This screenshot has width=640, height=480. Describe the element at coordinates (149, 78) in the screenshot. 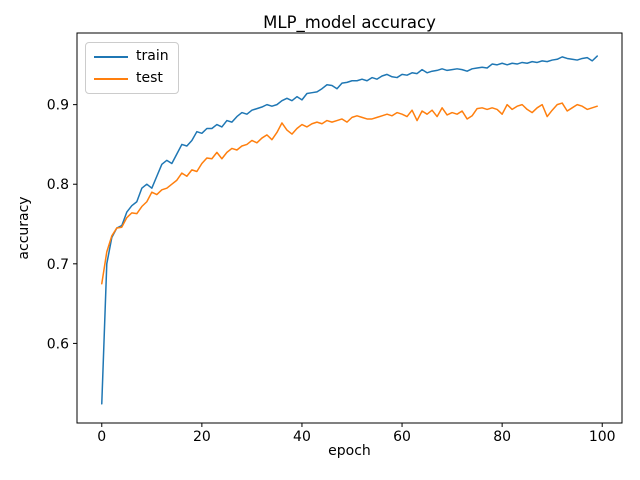

I see `legend-label-test: test` at that location.